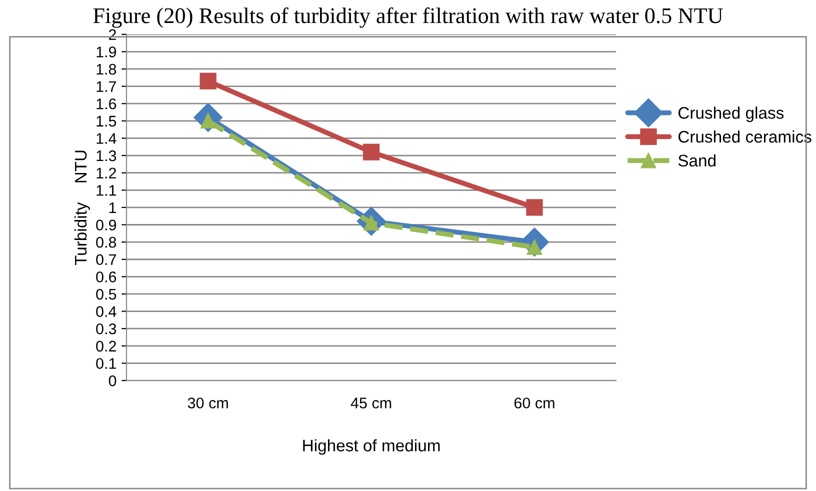  What do you see at coordinates (745, 136) in the screenshot?
I see `legend-label: Crushed ceramics` at bounding box center [745, 136].